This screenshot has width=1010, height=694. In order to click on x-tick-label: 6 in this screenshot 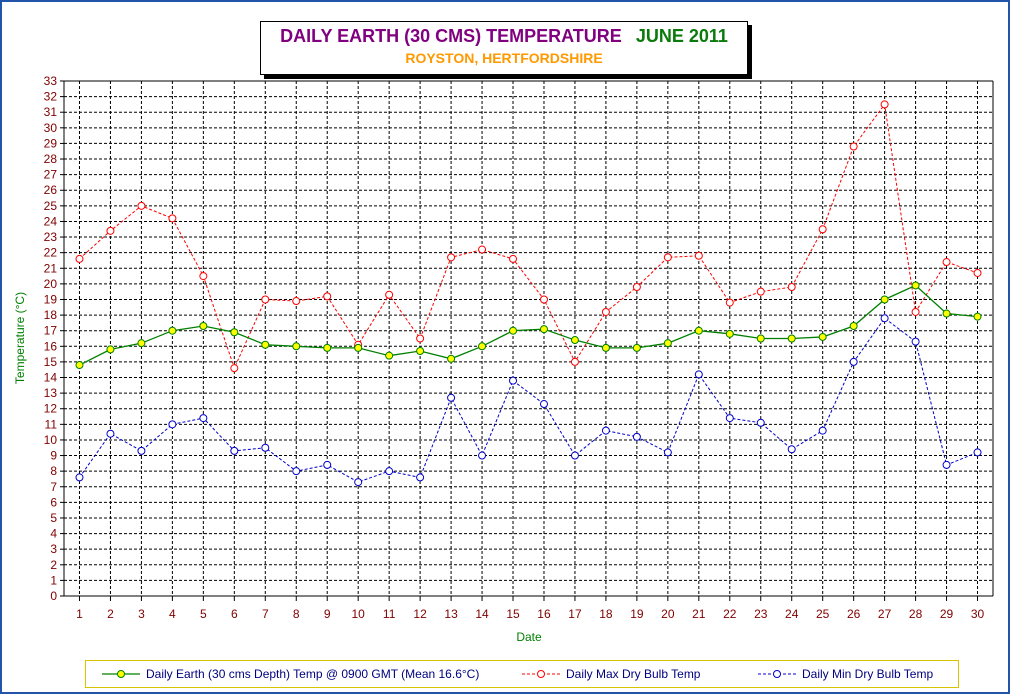, I will do `click(234, 614)`.